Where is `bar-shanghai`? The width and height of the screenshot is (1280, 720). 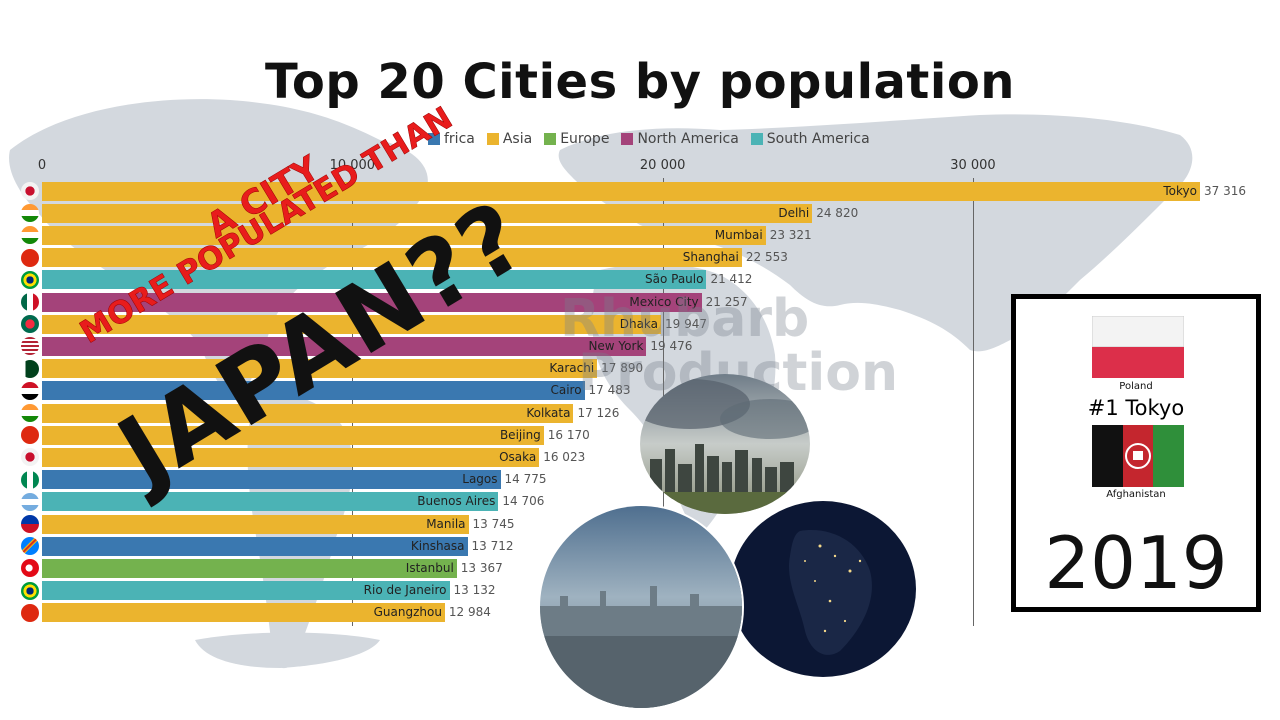
bar-shanghai is located at coordinates (392, 258).